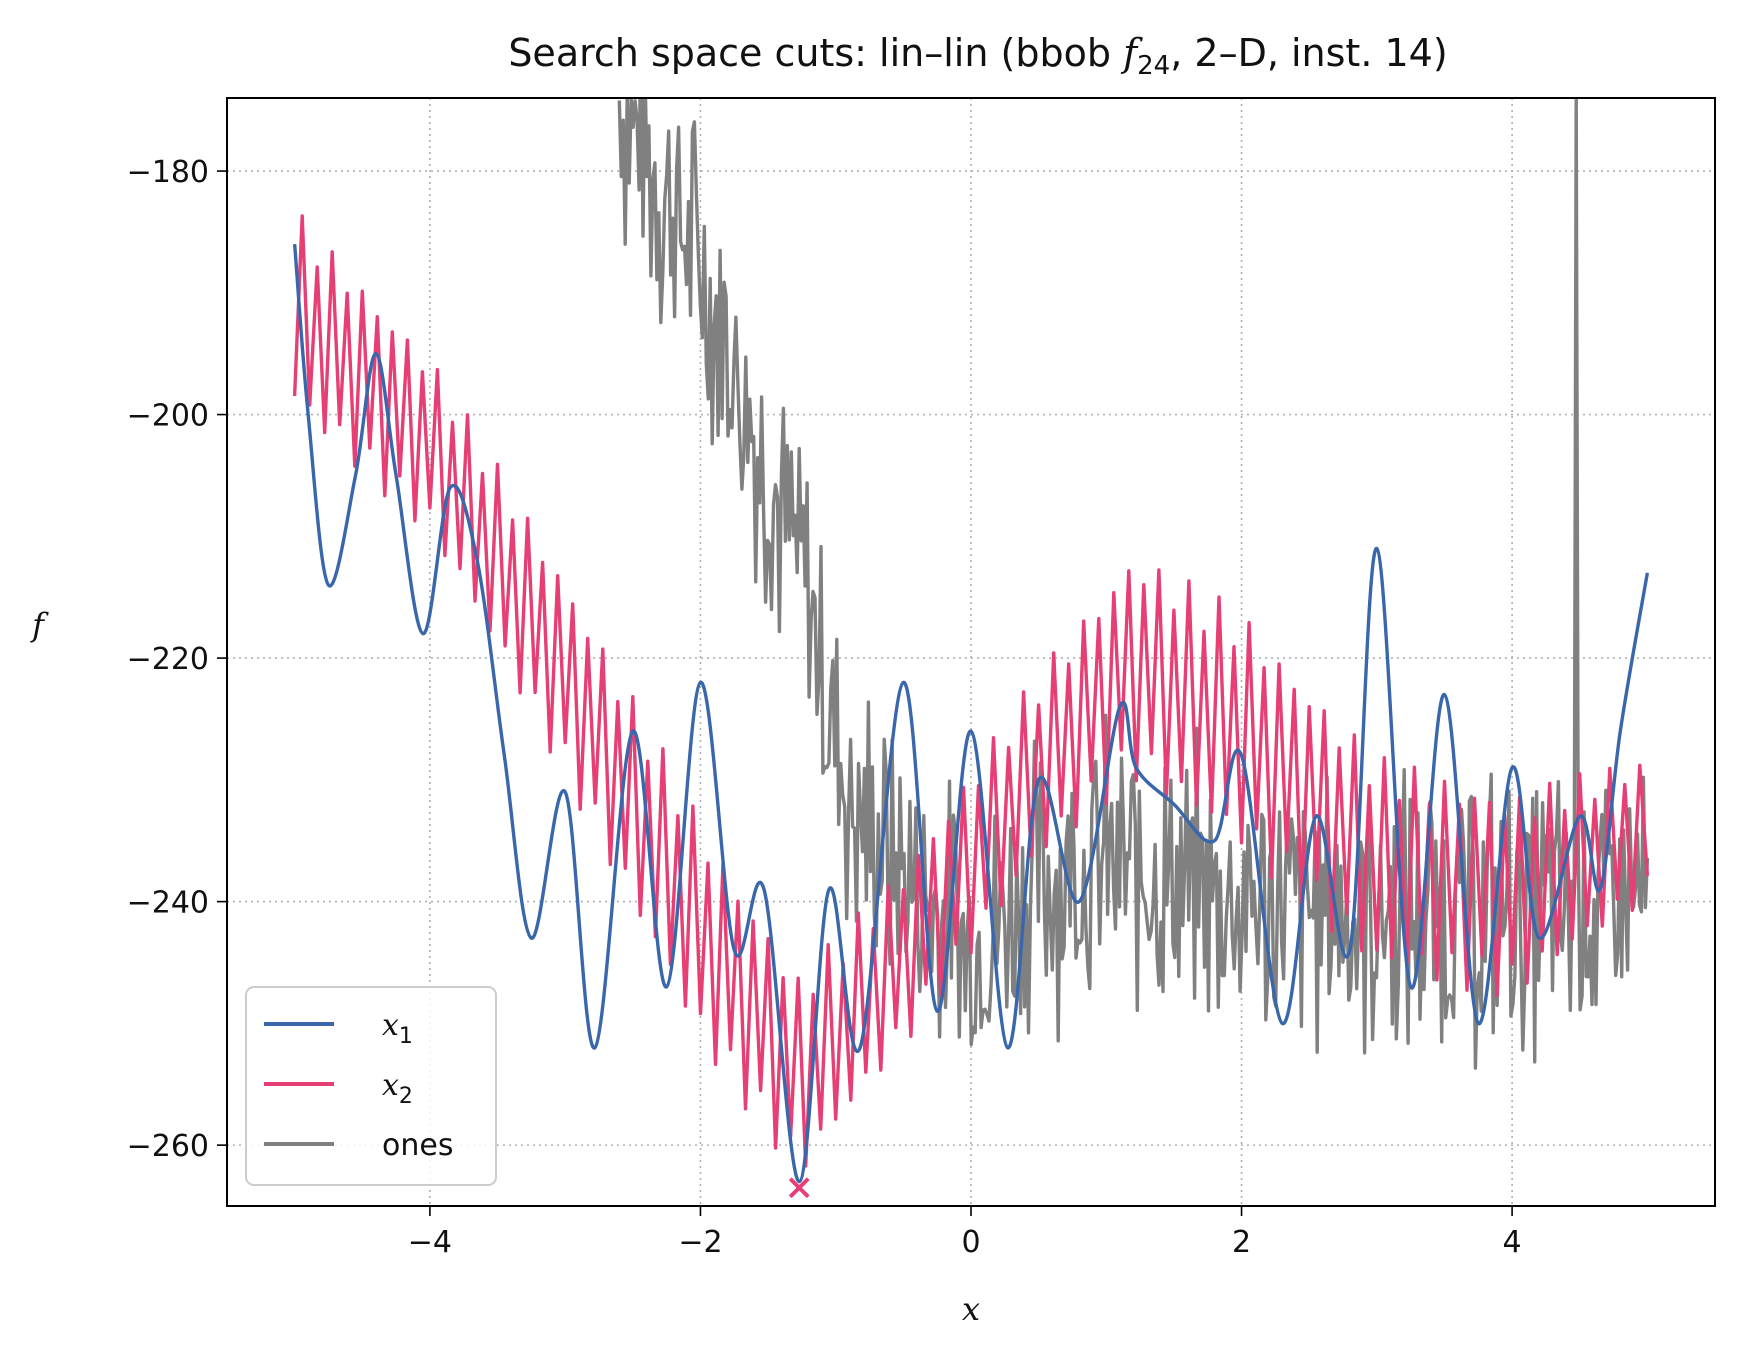  I want to click on x-tick-label: −4, so click(430, 1242).